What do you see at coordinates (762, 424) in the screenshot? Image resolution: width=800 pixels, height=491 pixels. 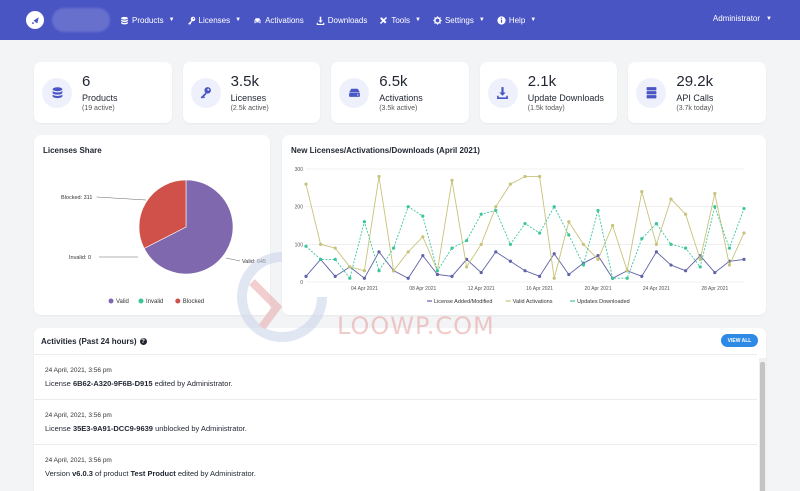 I see `activities-scrollbar` at bounding box center [762, 424].